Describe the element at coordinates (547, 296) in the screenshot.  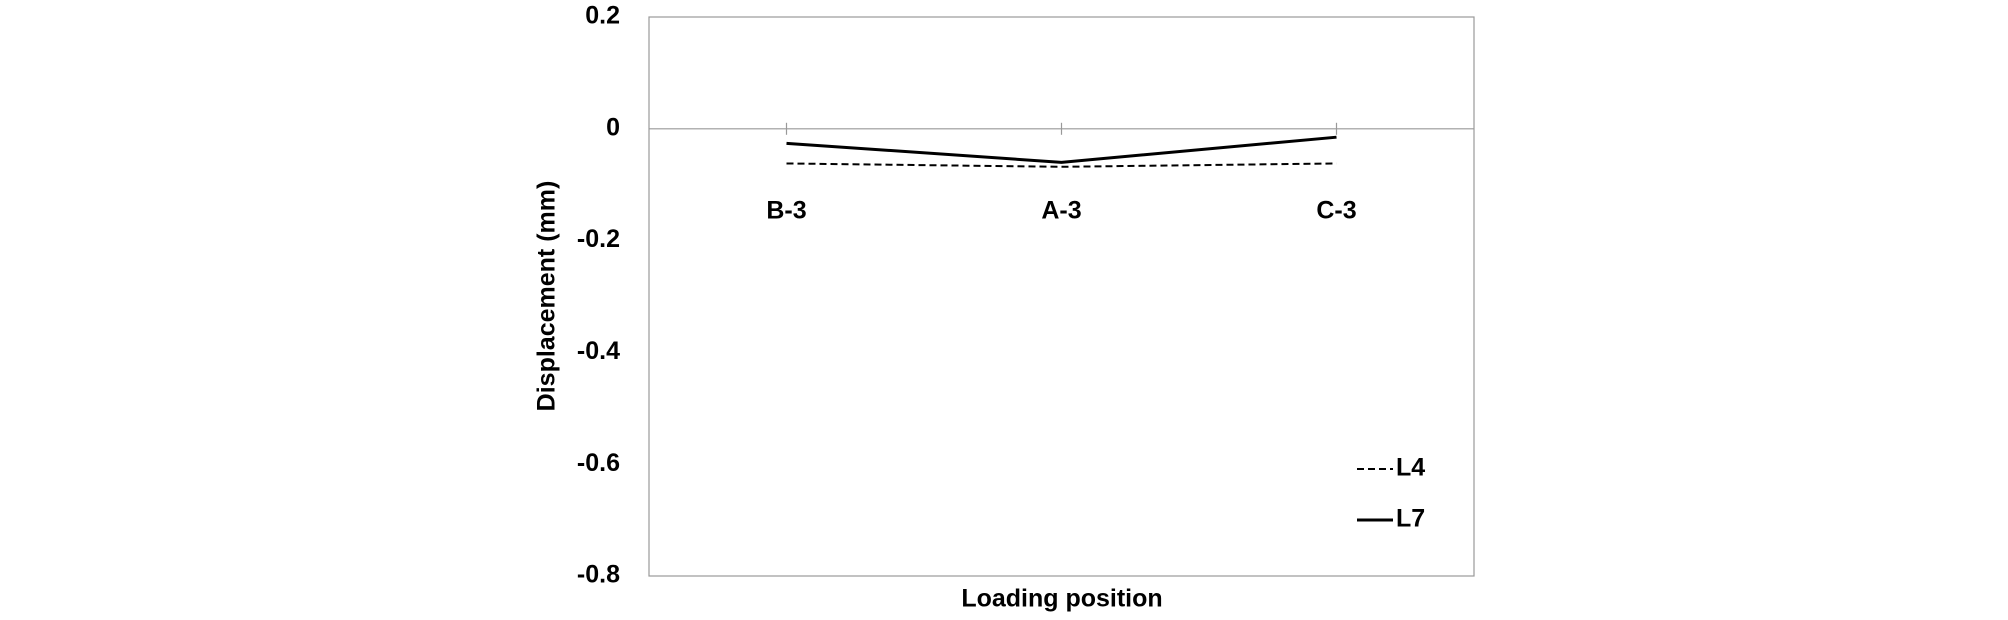
I see `y-axis-title: Displacement (mm)` at that location.